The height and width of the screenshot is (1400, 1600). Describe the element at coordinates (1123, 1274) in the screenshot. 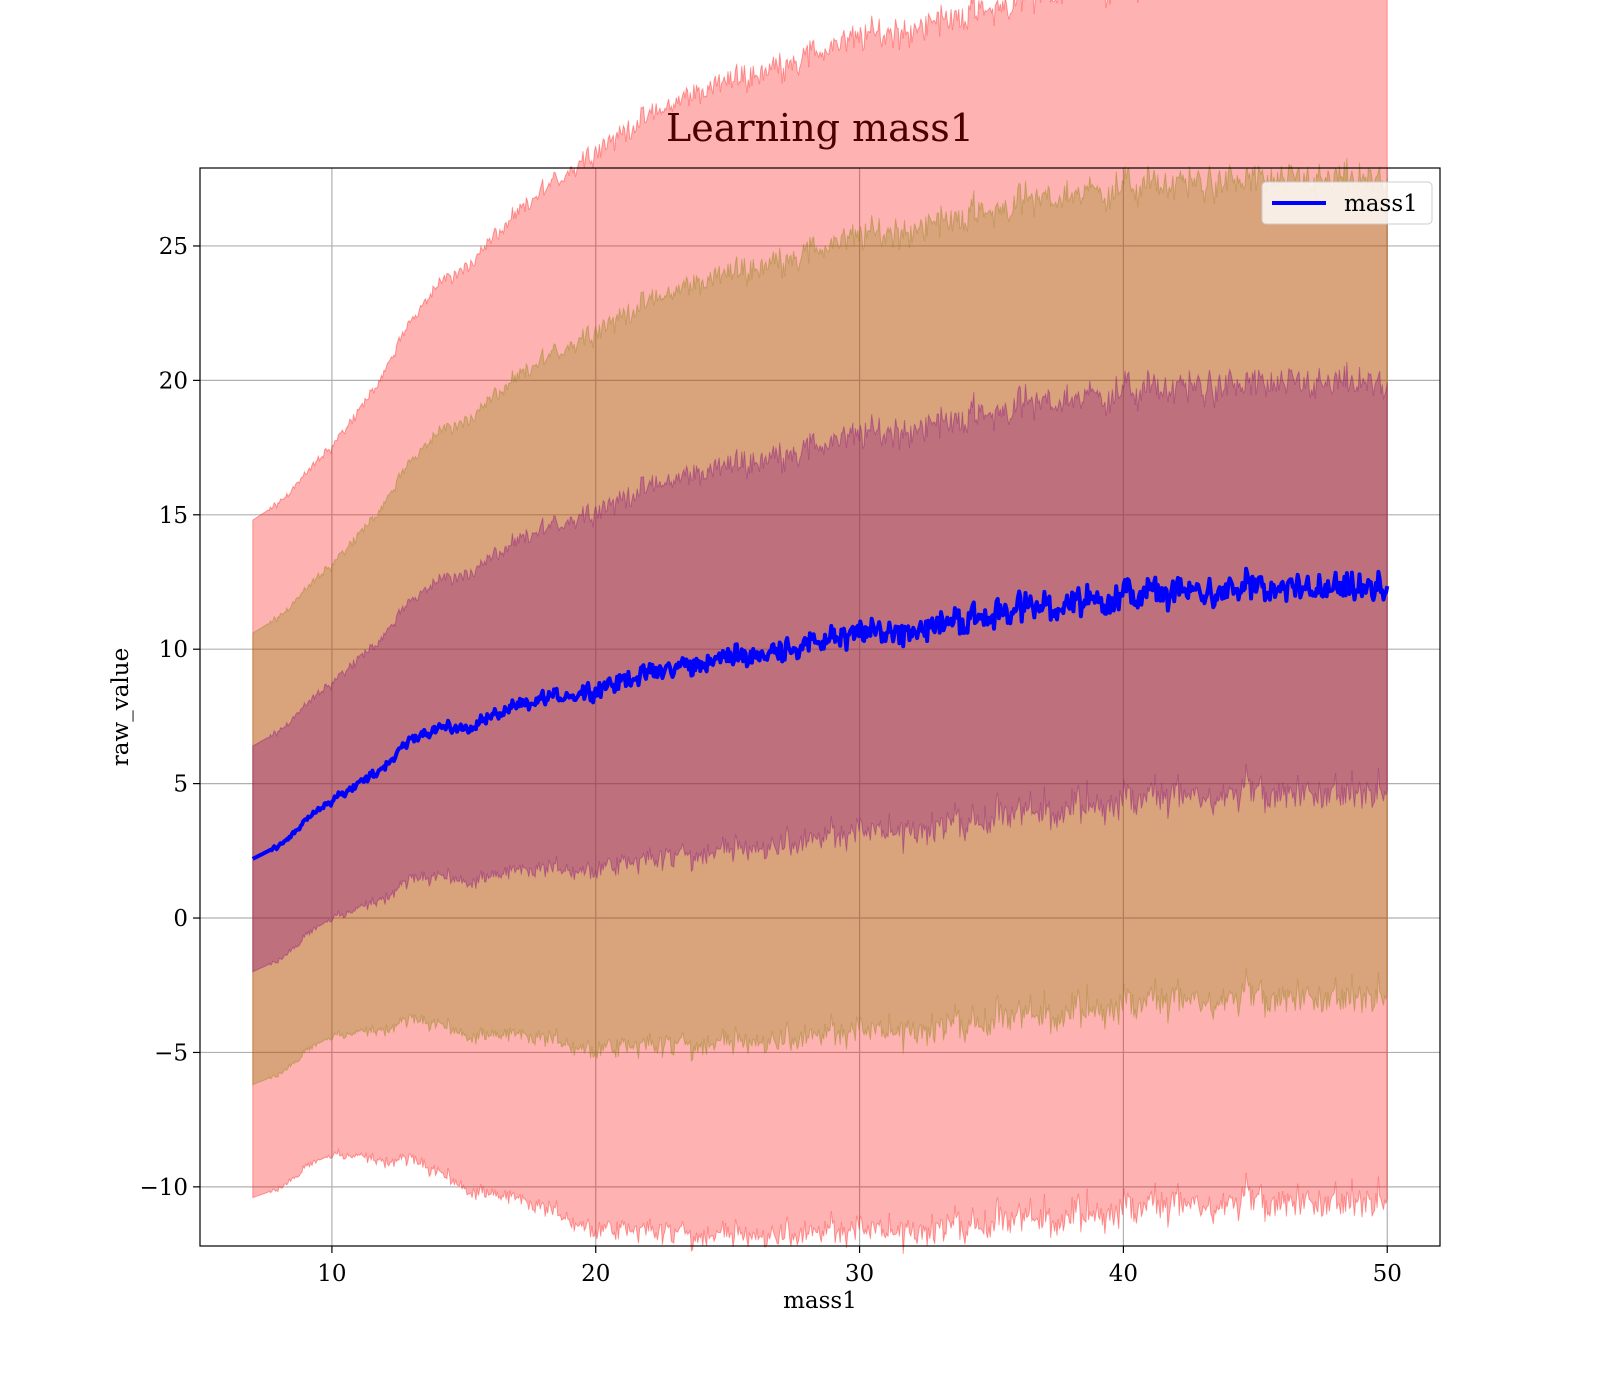

I see `x-tick-label: 40` at that location.